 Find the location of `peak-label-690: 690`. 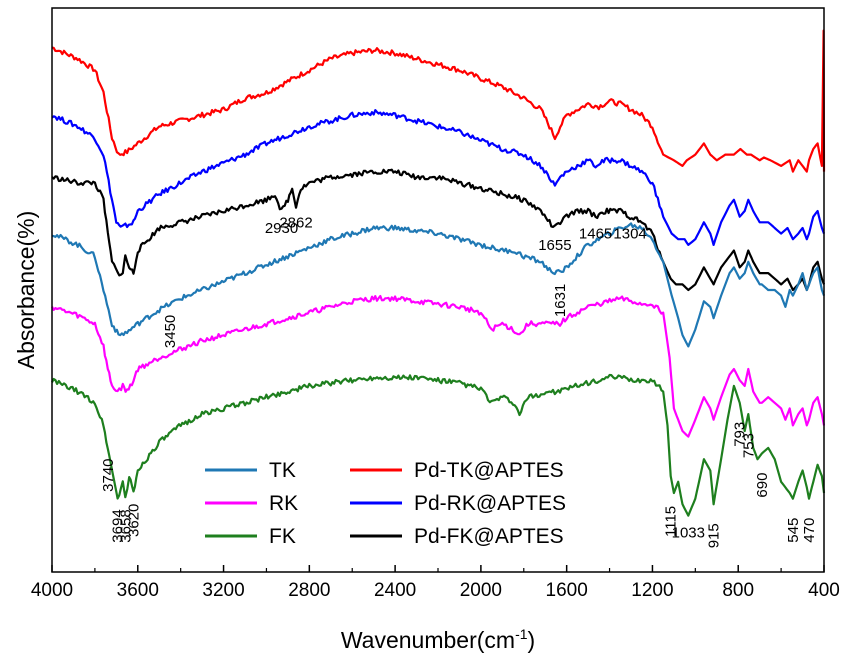

peak-label-690: 690 is located at coordinates (762, 485).